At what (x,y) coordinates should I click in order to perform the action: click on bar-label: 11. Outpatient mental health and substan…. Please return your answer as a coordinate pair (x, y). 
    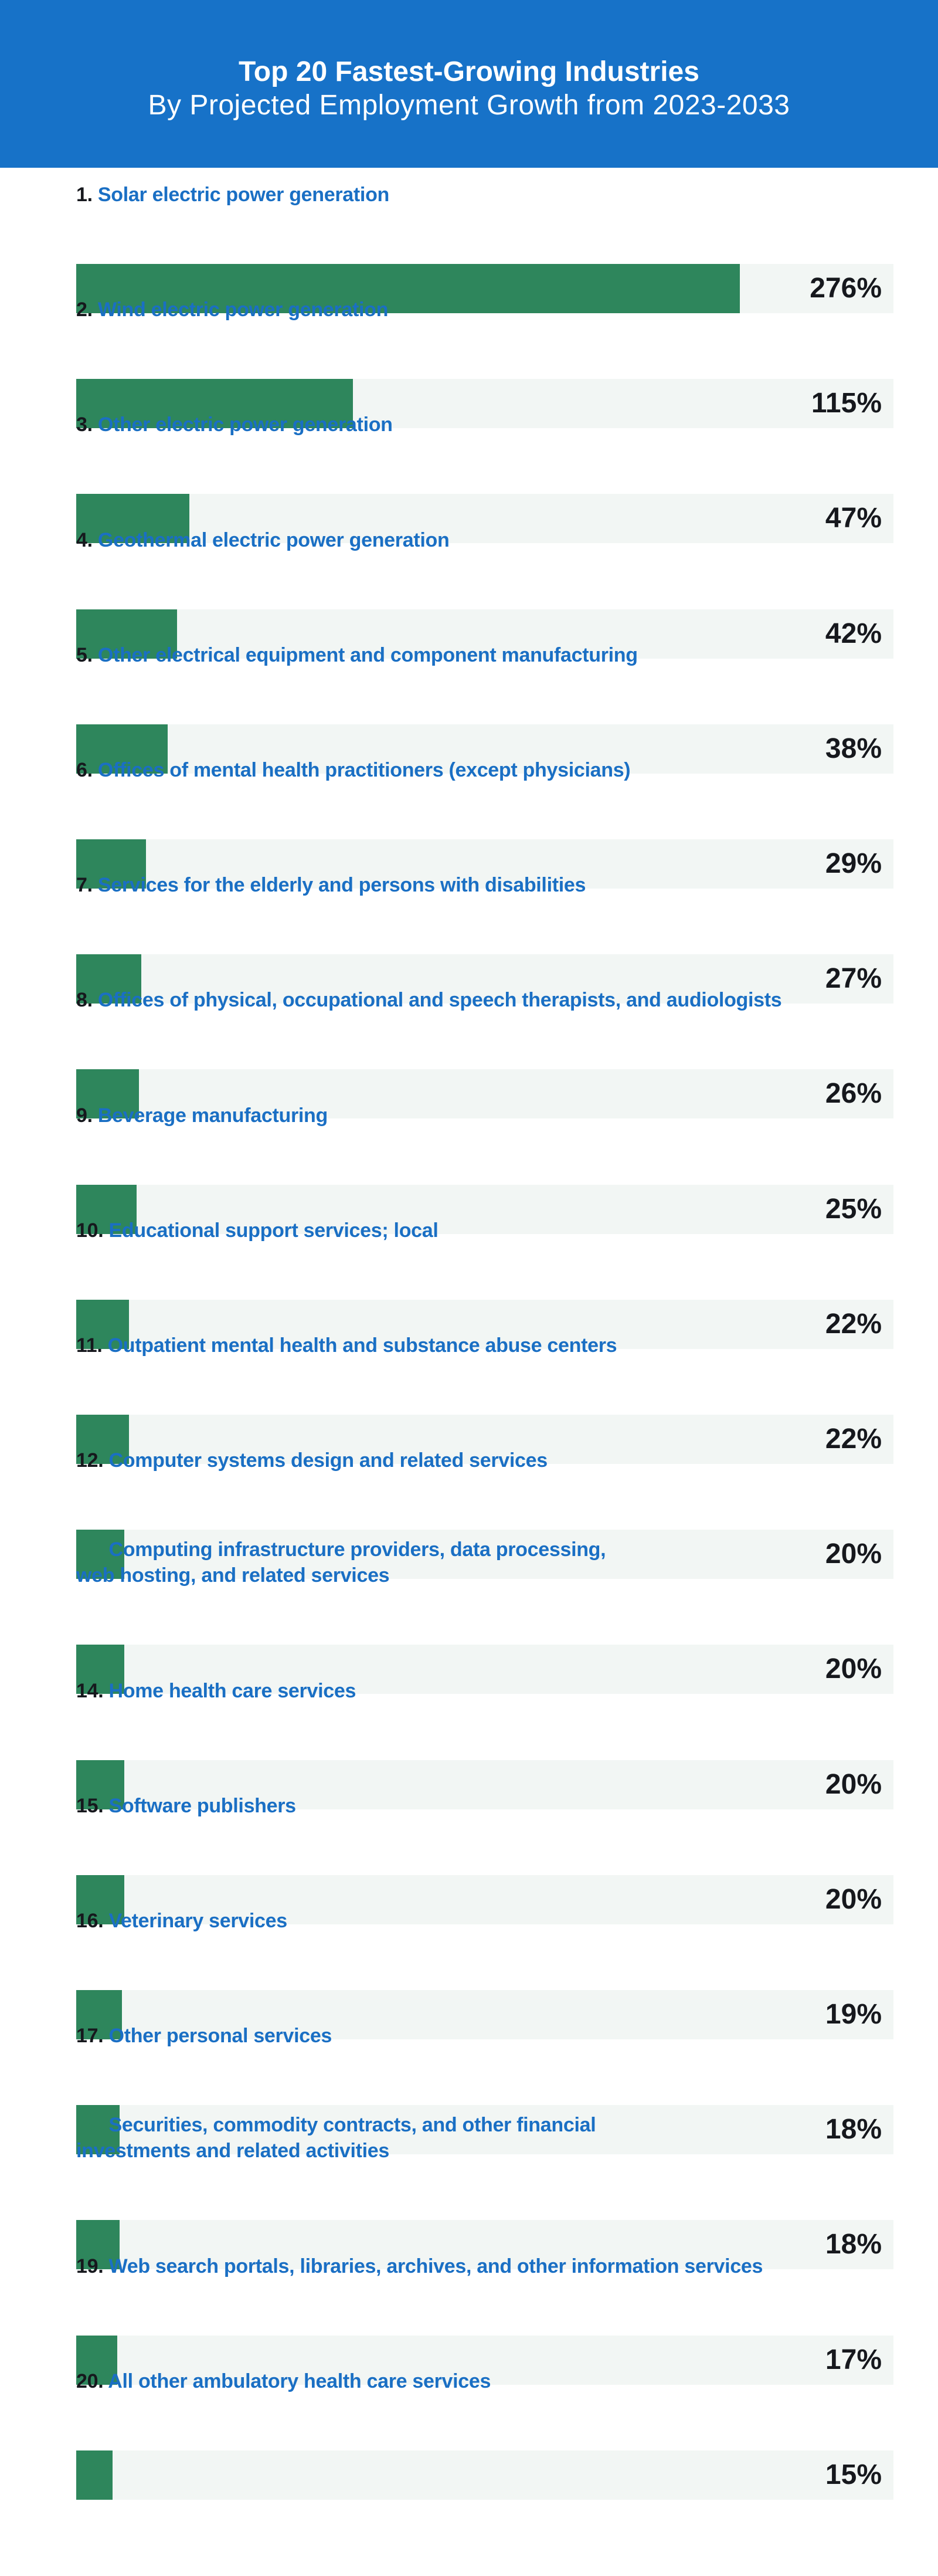
    Looking at the image, I should click on (484, 1345).